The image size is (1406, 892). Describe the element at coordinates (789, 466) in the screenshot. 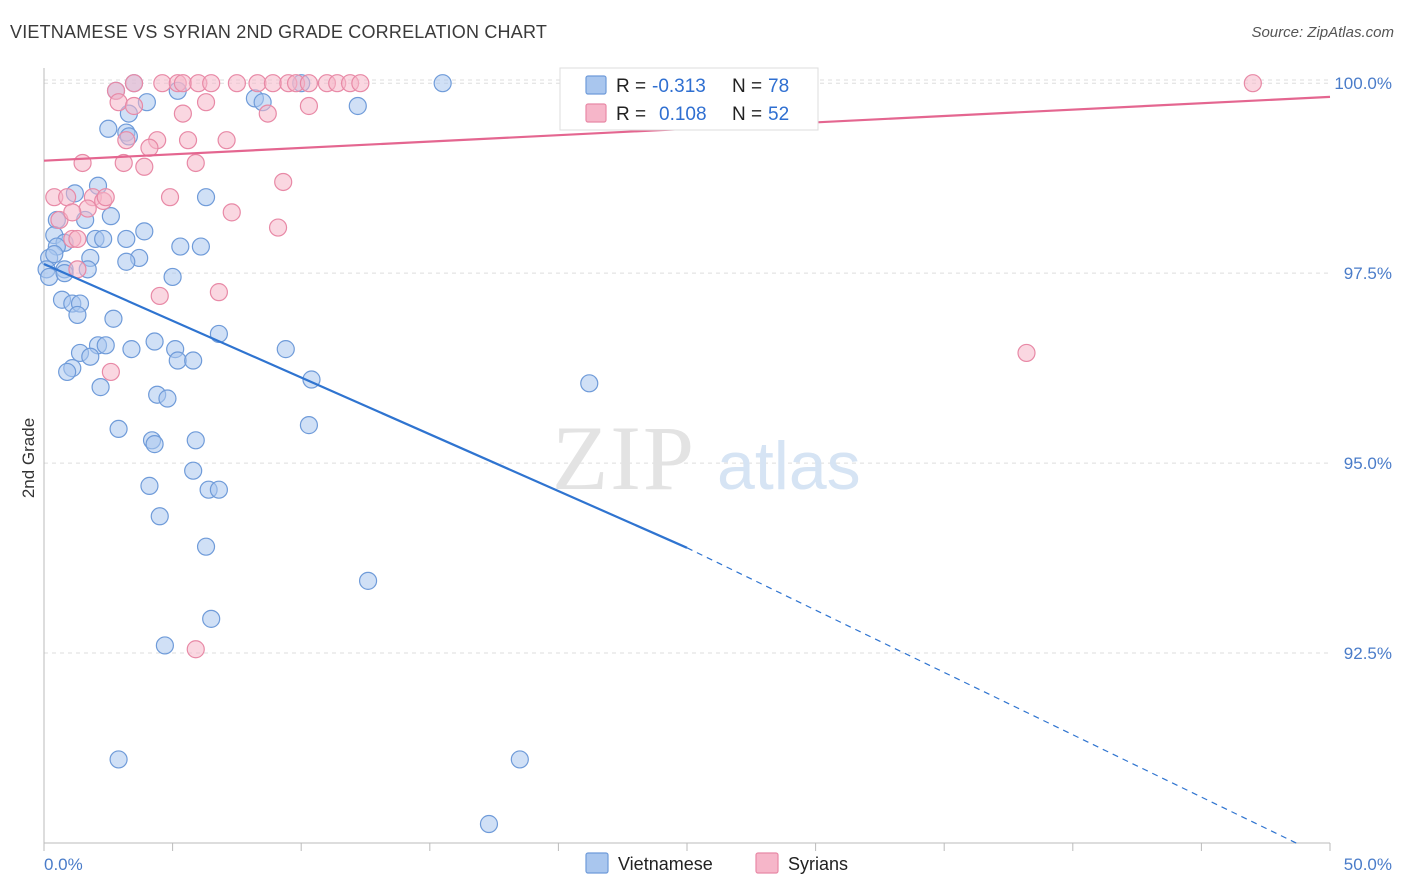

I see `watermark-atlas: atlas` at that location.